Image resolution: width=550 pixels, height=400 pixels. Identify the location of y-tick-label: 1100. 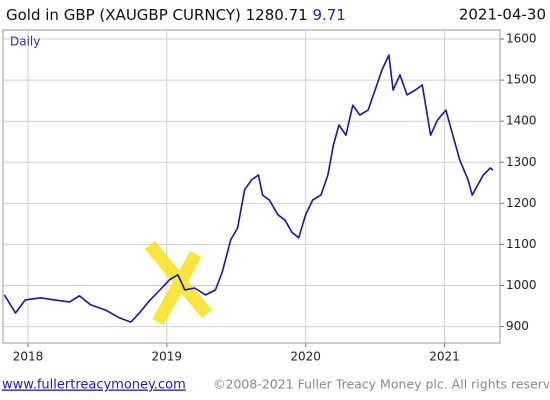
(521, 244).